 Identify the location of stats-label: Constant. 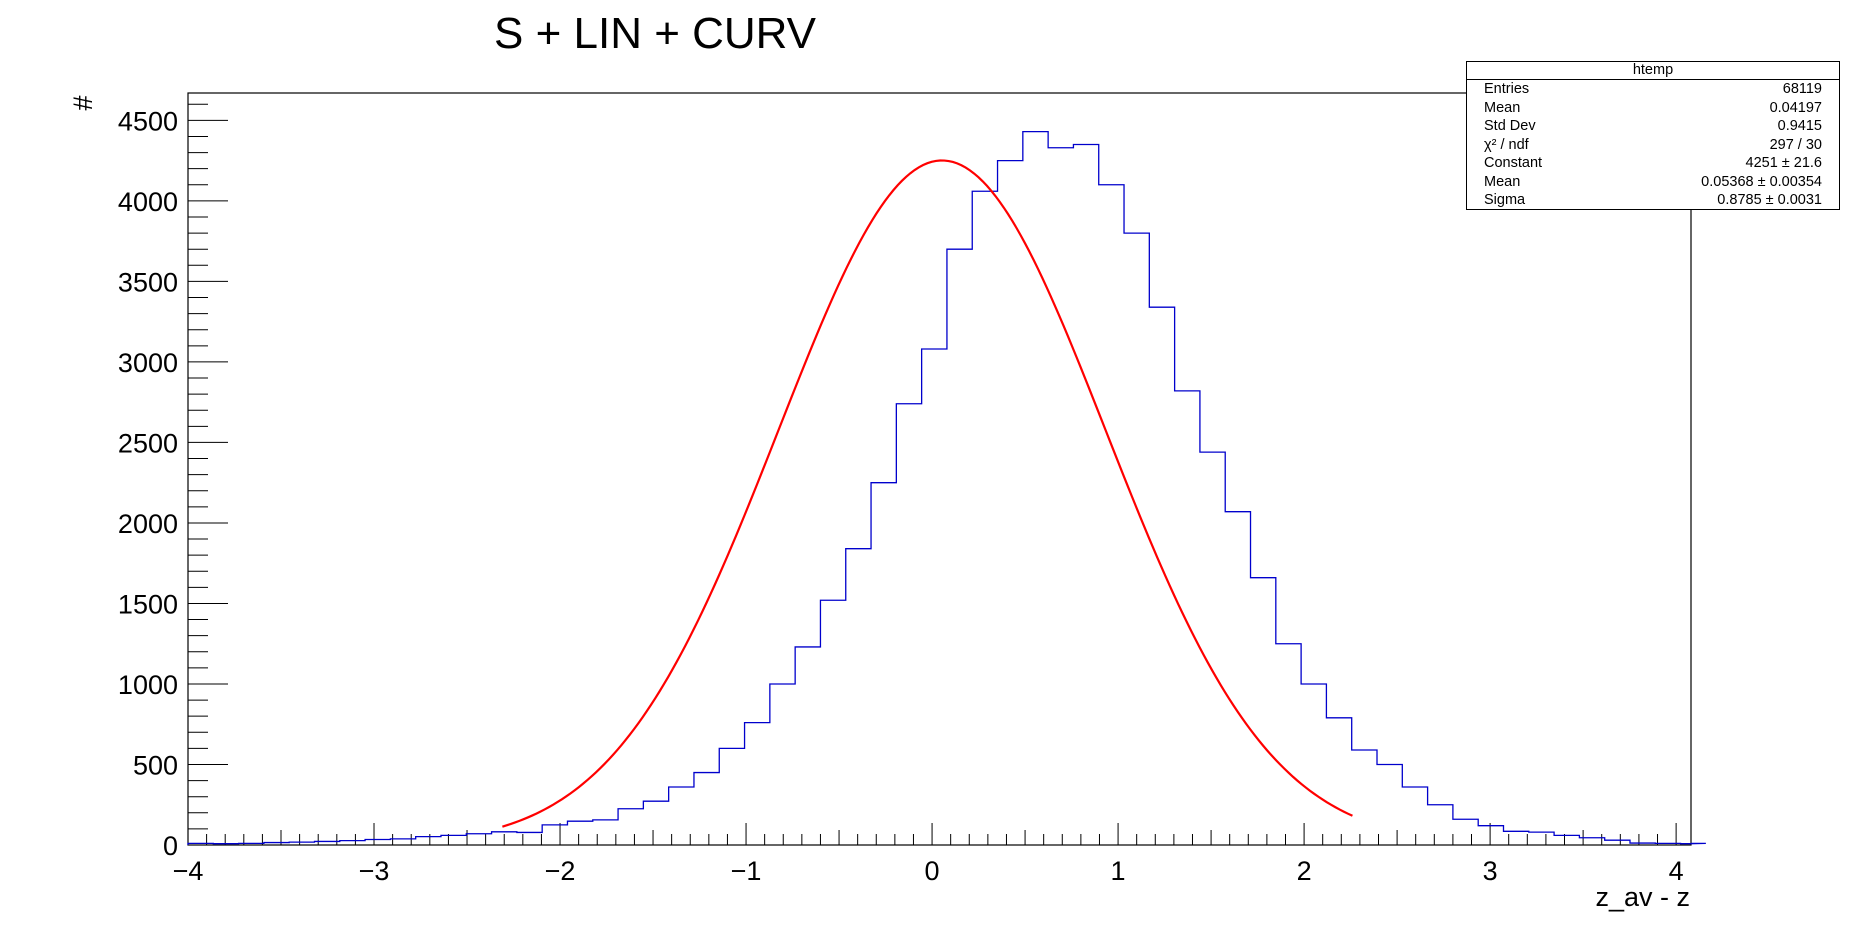
(1513, 163).